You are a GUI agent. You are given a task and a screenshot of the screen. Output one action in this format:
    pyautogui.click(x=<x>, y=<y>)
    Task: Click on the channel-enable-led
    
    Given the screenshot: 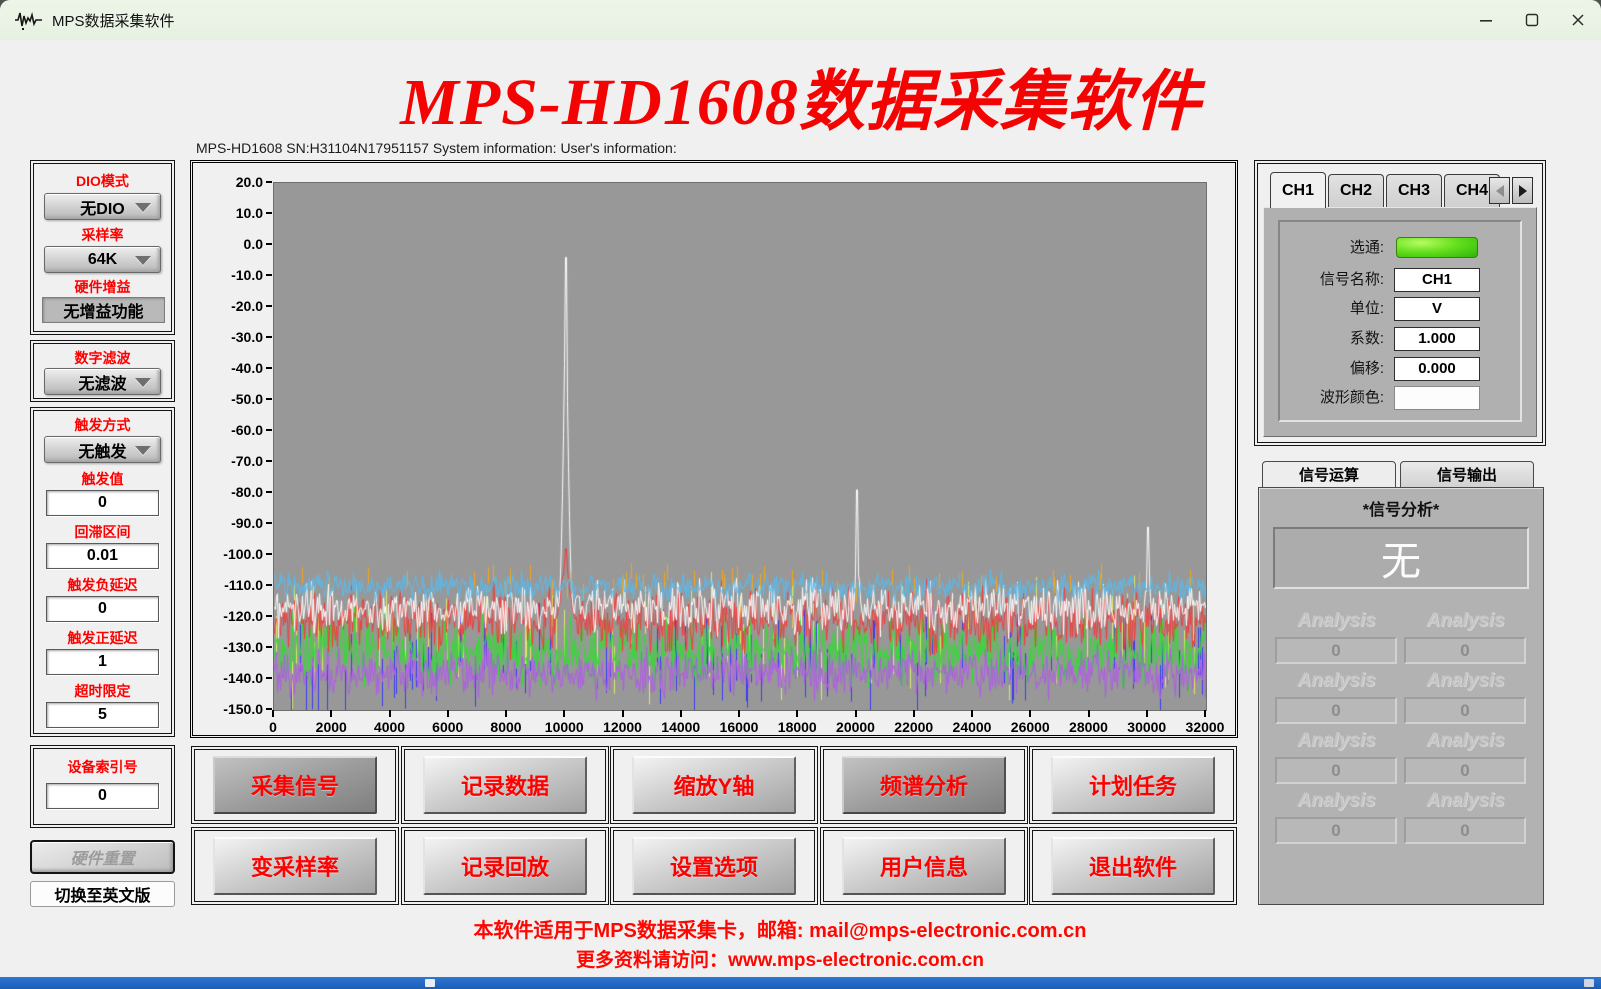 What is the action you would take?
    pyautogui.click(x=1437, y=247)
    